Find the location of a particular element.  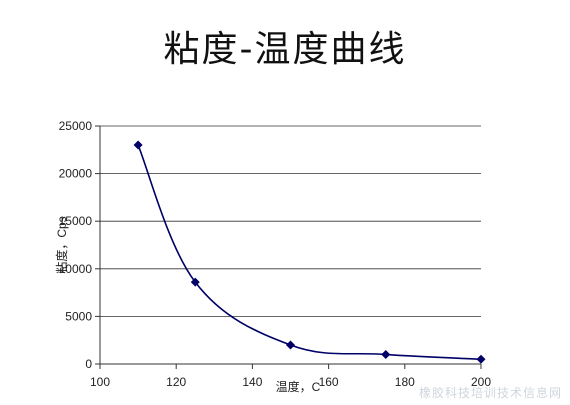

y-tick-label: 10000 is located at coordinates (76, 269).